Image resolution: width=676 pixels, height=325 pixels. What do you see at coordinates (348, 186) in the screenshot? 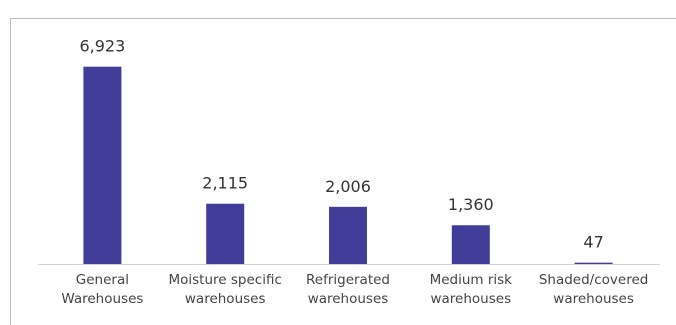
I see `value-label: 2,006` at bounding box center [348, 186].